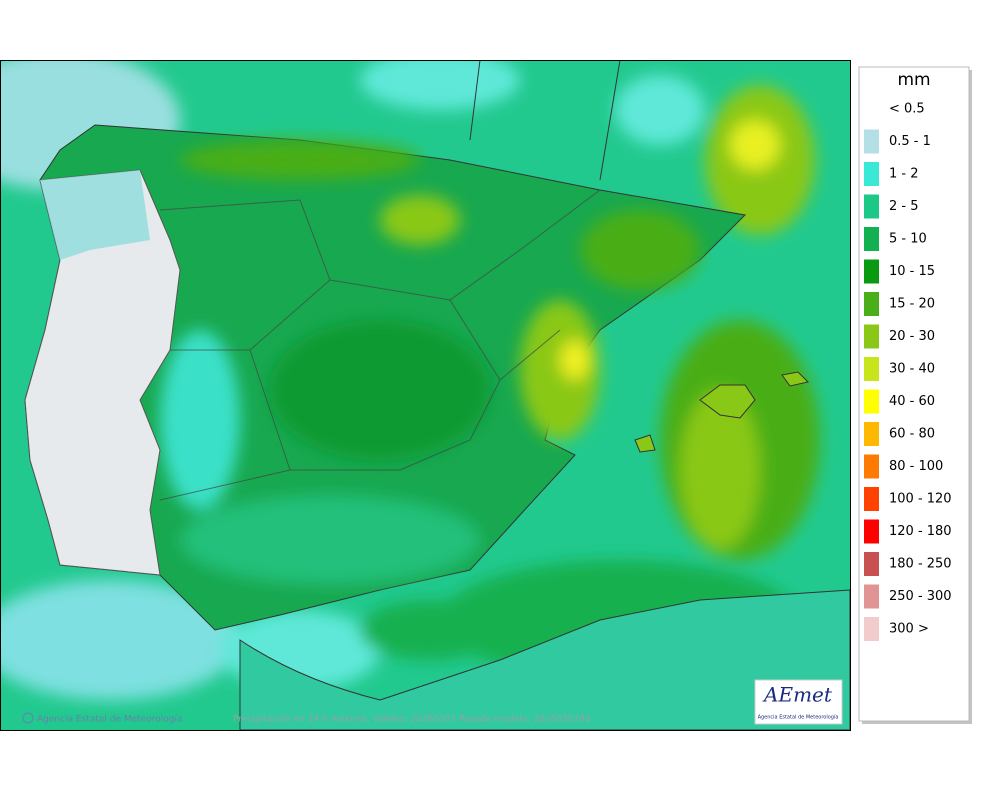 This screenshot has width=1000, height=790. I want to click on legend-label: 0.5 - 1, so click(910, 141).